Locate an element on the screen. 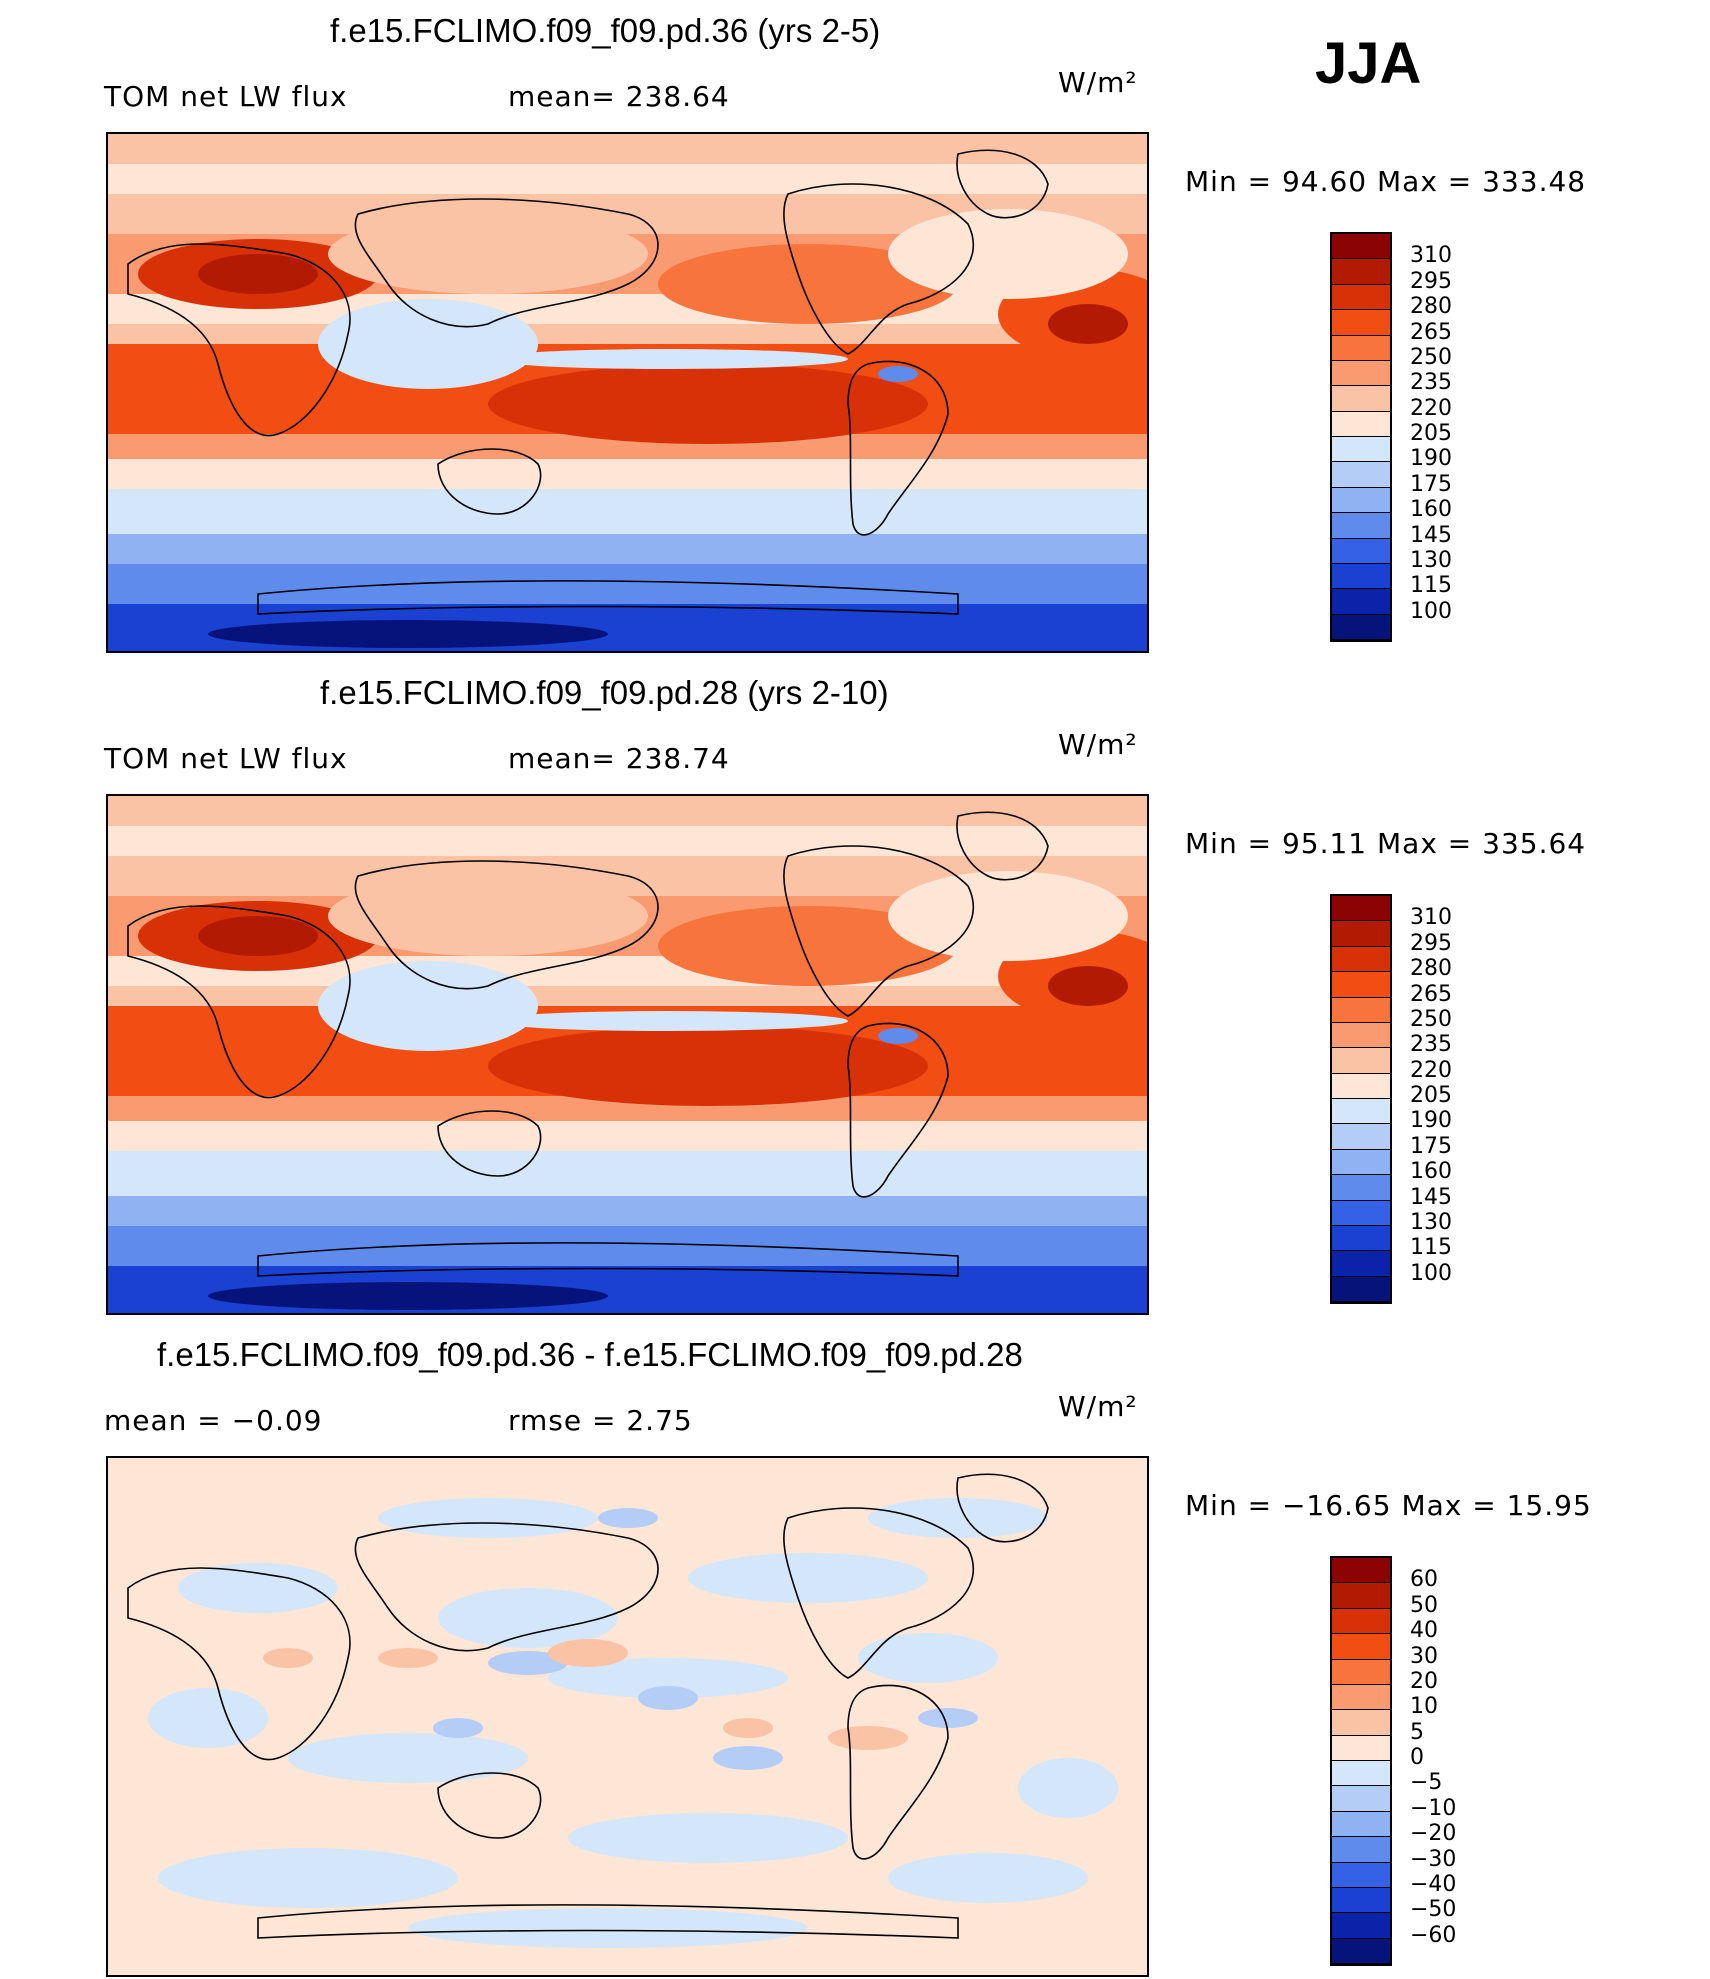 The width and height of the screenshot is (1710, 1979). asia-region is located at coordinates (488, 254).